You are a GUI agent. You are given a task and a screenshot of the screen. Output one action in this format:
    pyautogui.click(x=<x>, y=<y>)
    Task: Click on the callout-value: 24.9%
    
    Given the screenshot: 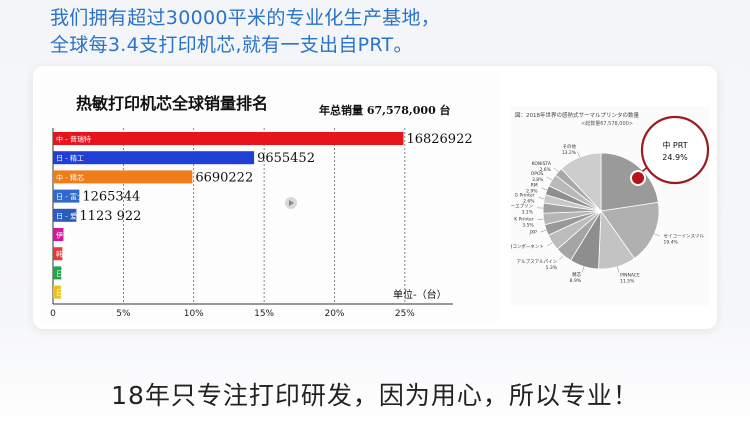 What is the action you would take?
    pyautogui.click(x=675, y=157)
    